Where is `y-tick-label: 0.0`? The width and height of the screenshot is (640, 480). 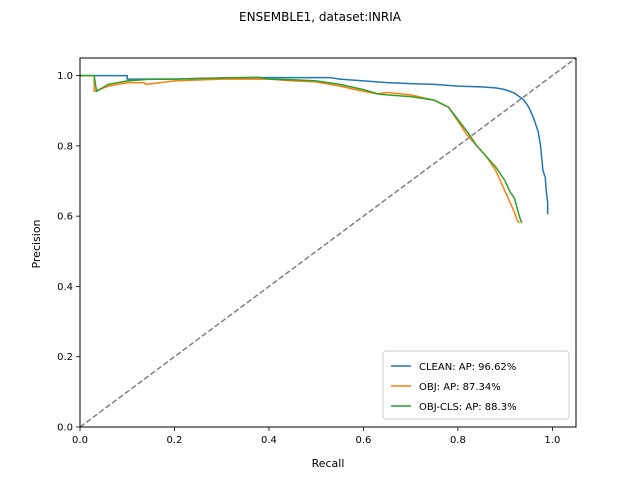
y-tick-label: 0.0 is located at coordinates (65, 428).